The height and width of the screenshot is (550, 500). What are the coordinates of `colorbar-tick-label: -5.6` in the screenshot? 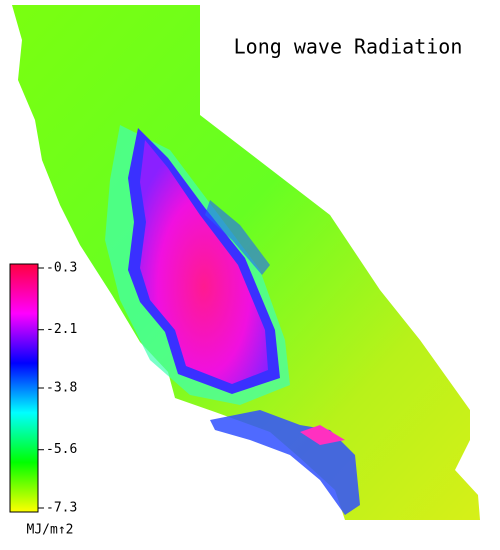 It's located at (61, 449).